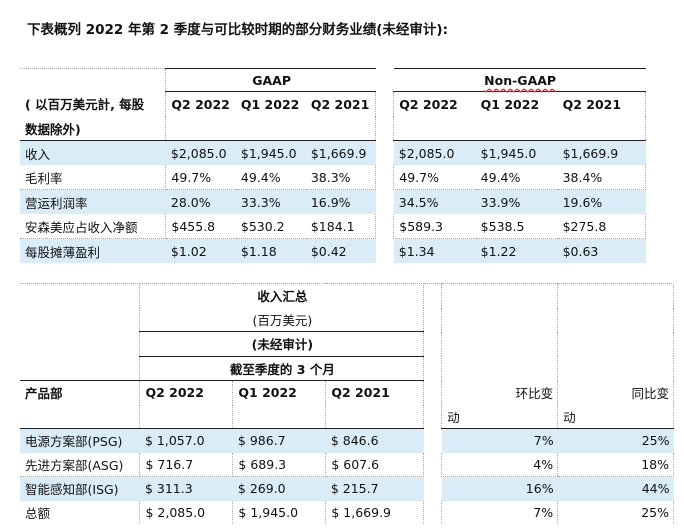  Describe the element at coordinates (601, 177) in the screenshot. I see `cell-value: 38.4%` at that location.